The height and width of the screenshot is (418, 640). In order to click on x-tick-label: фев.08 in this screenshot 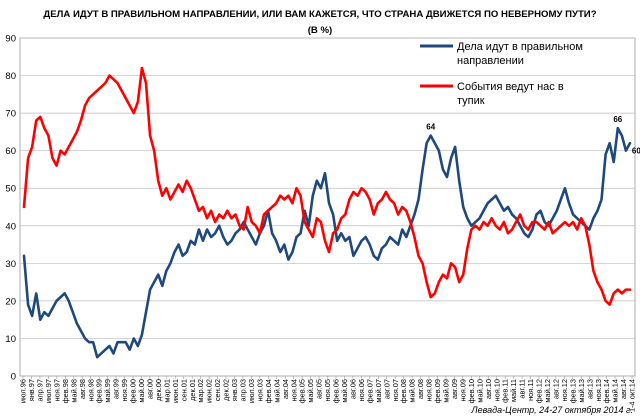, I will do `click(403, 391)`.